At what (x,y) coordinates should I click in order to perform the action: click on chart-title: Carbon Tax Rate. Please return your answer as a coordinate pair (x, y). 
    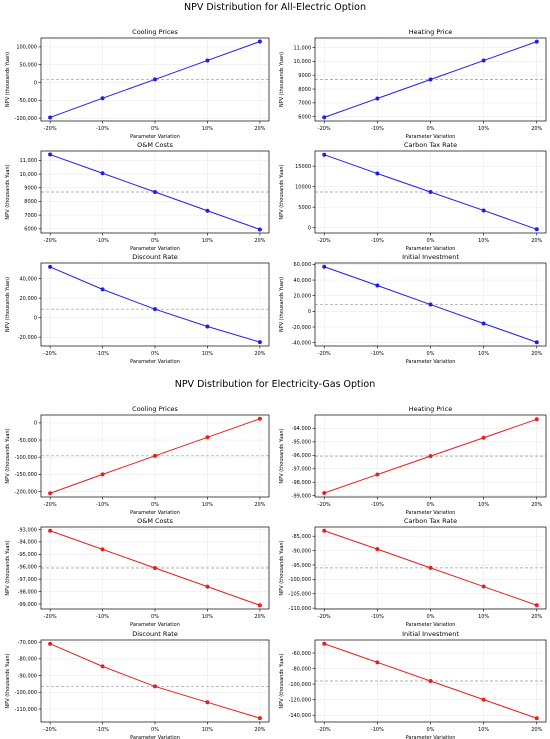
    Looking at the image, I should click on (430, 521).